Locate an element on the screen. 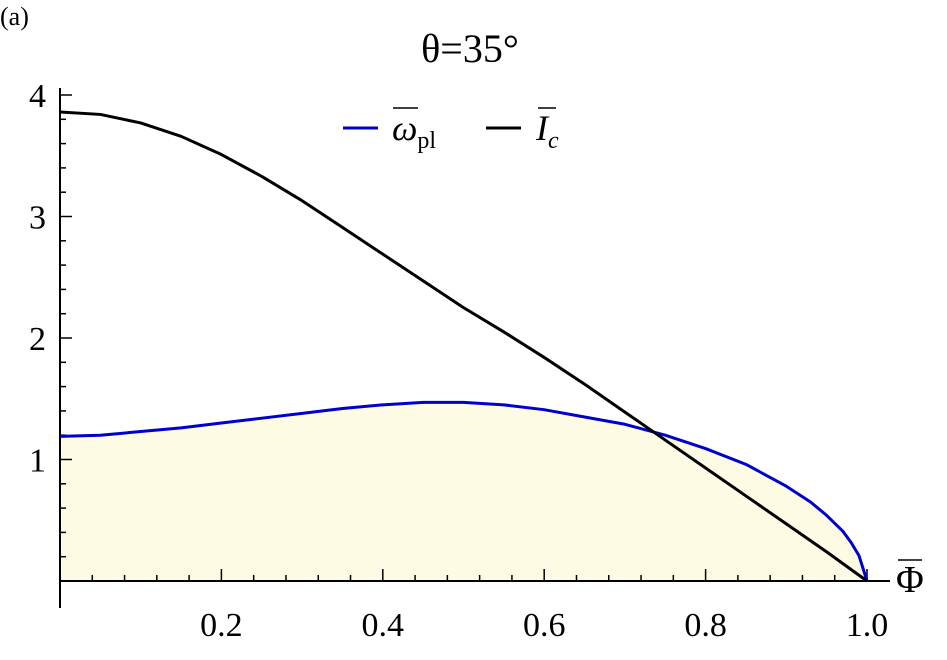 The height and width of the screenshot is (660, 947). x-axis-label: Φ is located at coordinates (910, 580).